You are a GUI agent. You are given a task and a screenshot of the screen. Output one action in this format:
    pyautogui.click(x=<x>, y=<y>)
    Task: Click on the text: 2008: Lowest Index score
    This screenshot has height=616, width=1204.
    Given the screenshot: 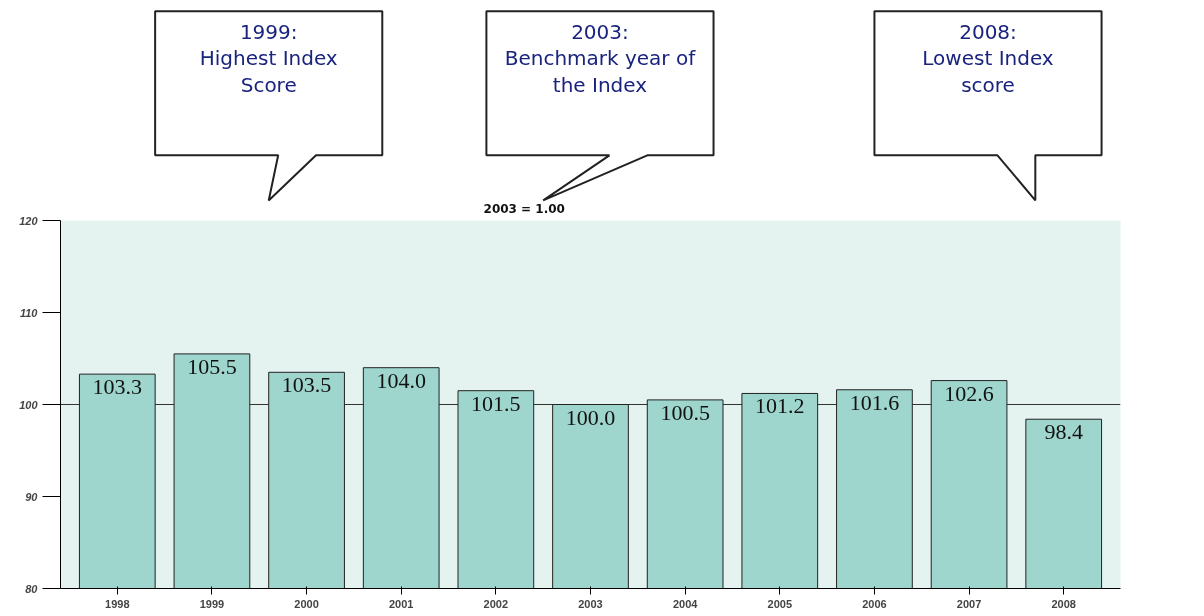 What is the action you would take?
    pyautogui.click(x=988, y=58)
    